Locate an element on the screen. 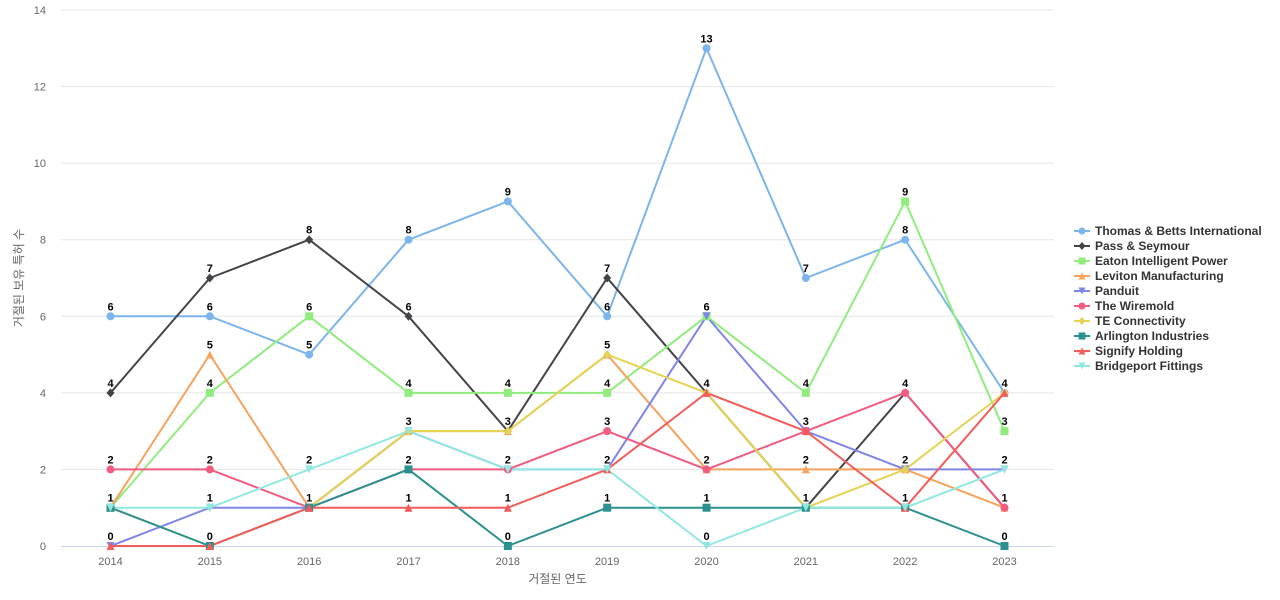  y-tick-label: 14 is located at coordinates (40, 11).